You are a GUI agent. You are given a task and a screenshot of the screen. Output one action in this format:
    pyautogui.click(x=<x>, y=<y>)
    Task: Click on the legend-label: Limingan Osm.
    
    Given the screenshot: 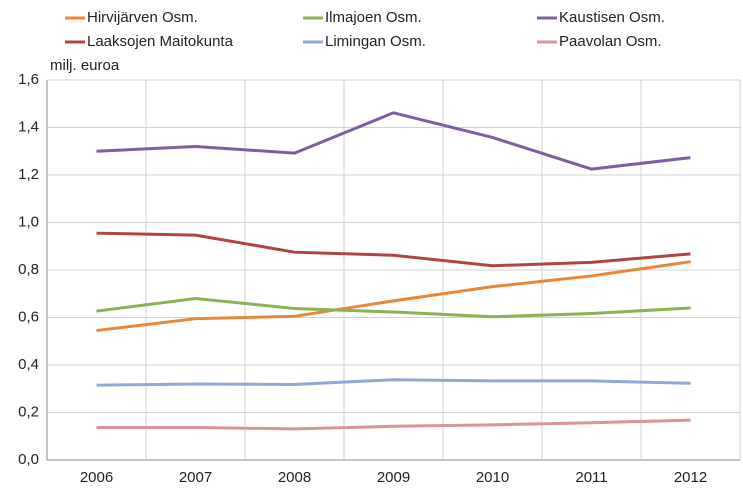 What is the action you would take?
    pyautogui.click(x=375, y=41)
    